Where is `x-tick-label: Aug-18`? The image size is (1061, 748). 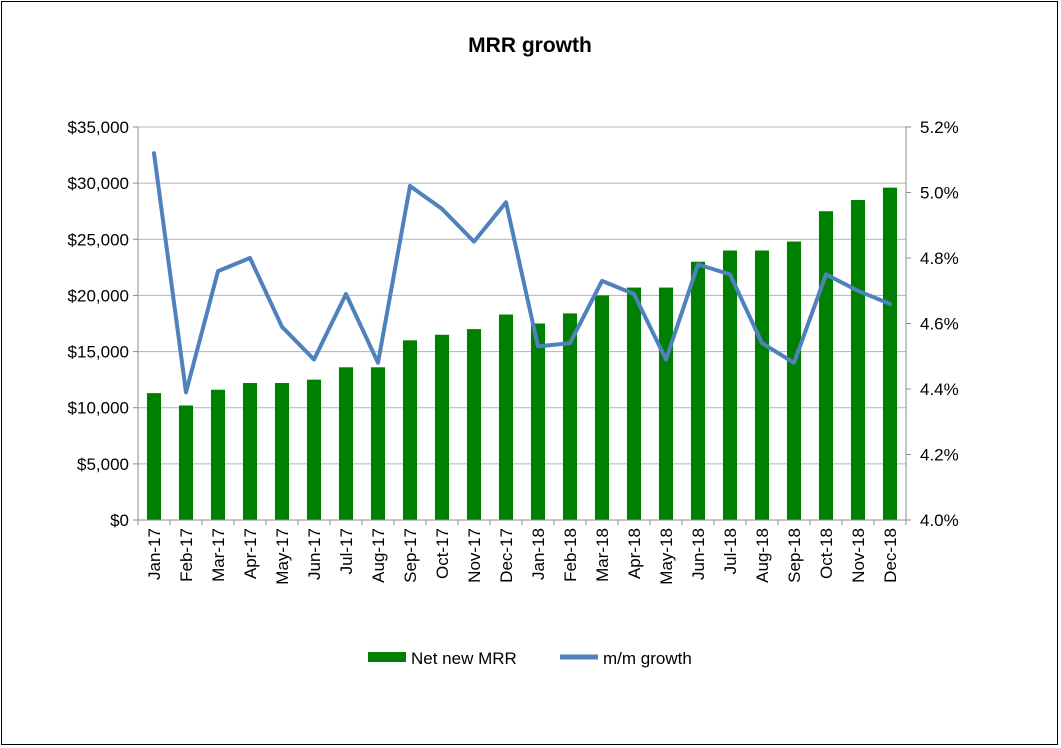 x-tick-label: Aug-18 is located at coordinates (762, 555).